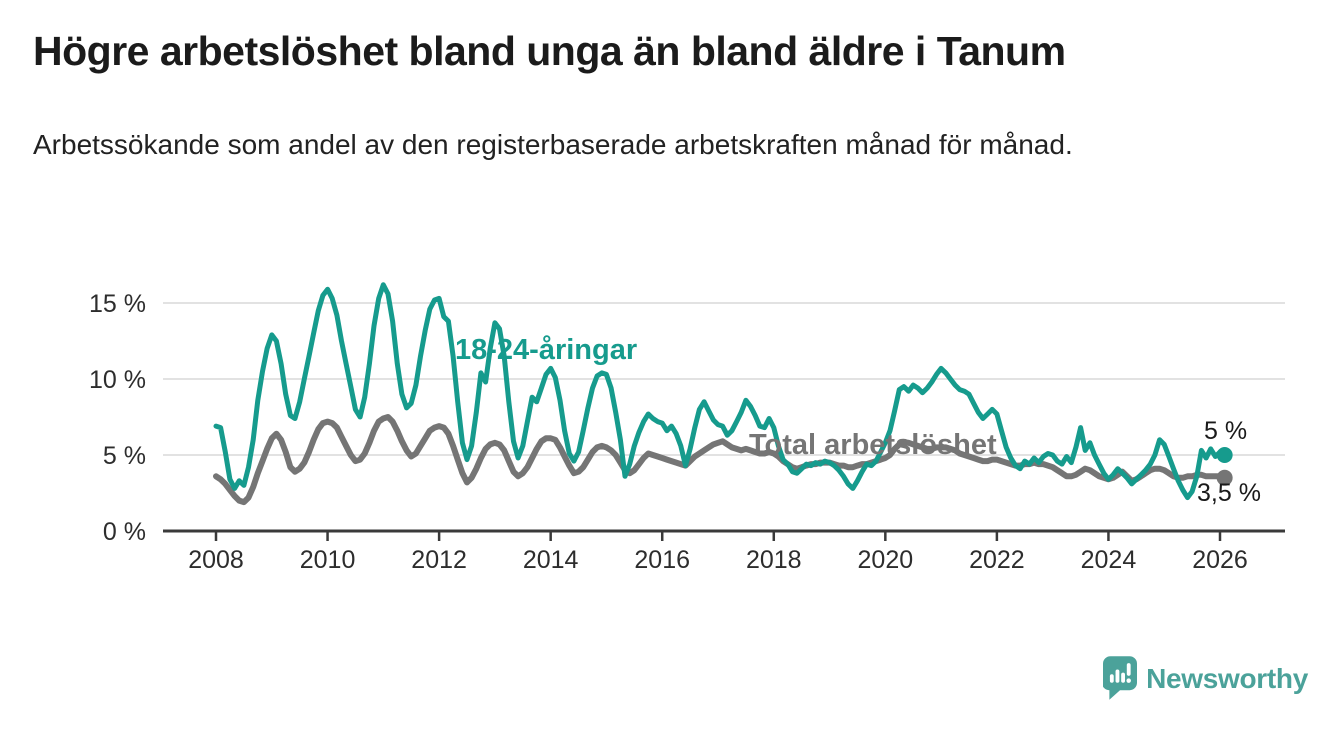 The image size is (1340, 734). I want to click on newsworthy-logo-icon, so click(1120, 678).